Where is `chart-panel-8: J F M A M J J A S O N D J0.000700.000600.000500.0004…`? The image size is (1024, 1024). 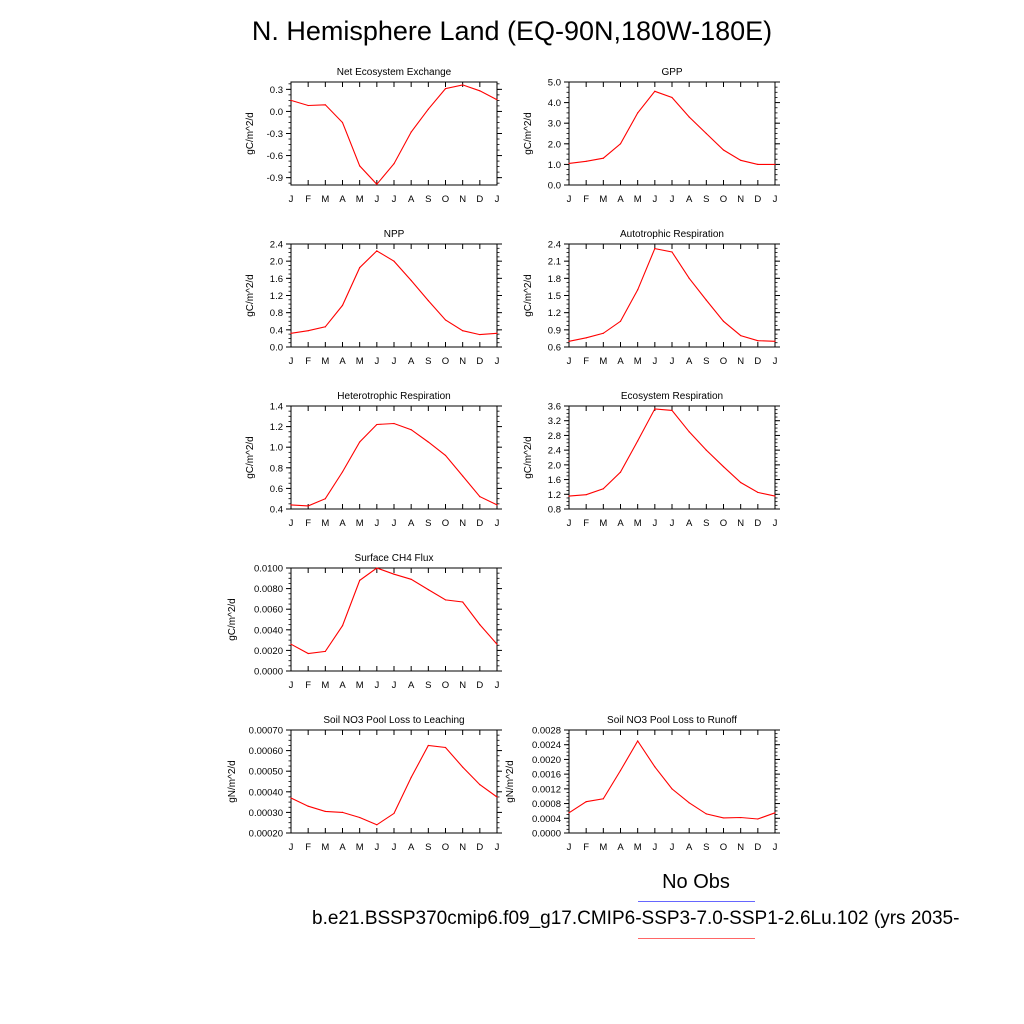 chart-panel-8: J F M A M J J A S O N D J0.000700.000600.000500.0004… is located at coordinates (364, 784).